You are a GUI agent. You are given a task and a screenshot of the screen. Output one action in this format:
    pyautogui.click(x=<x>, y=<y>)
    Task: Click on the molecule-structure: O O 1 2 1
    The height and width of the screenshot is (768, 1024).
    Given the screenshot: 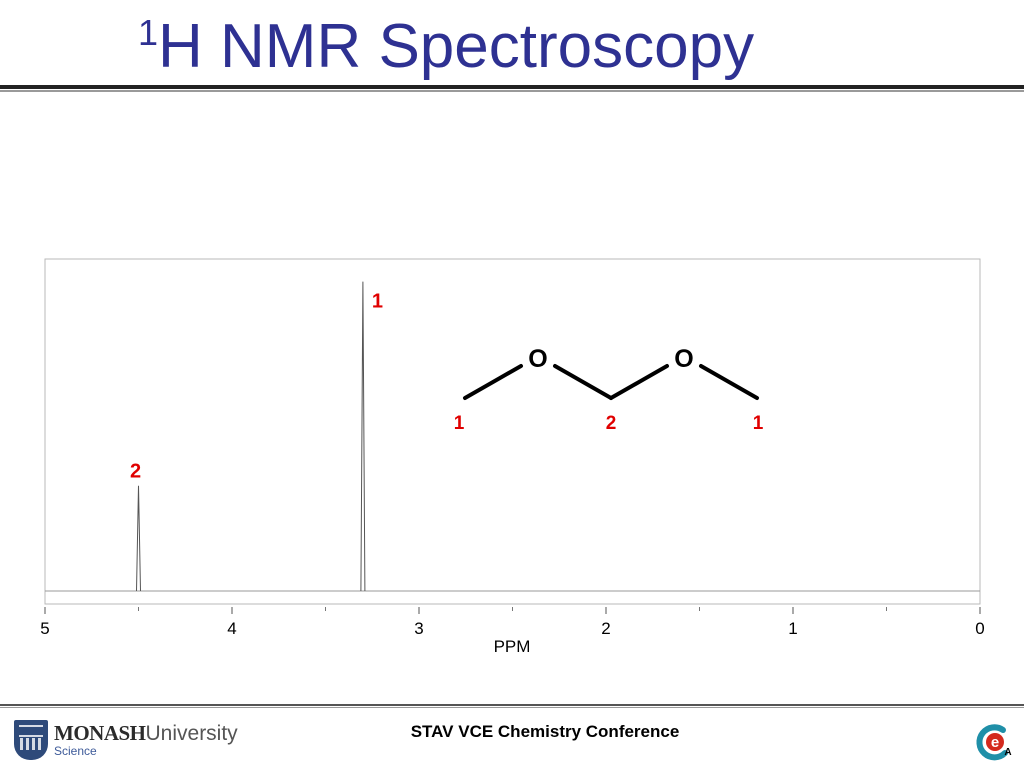 What is the action you would take?
    pyautogui.click(x=609, y=389)
    